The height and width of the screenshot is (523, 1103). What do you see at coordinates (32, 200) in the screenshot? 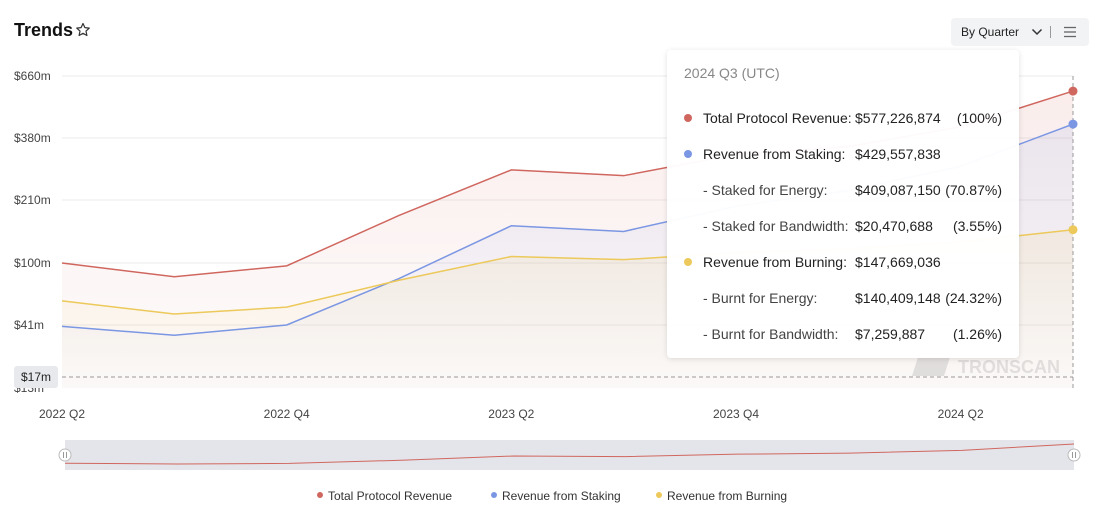
I see `y-tick-label: $210m` at bounding box center [32, 200].